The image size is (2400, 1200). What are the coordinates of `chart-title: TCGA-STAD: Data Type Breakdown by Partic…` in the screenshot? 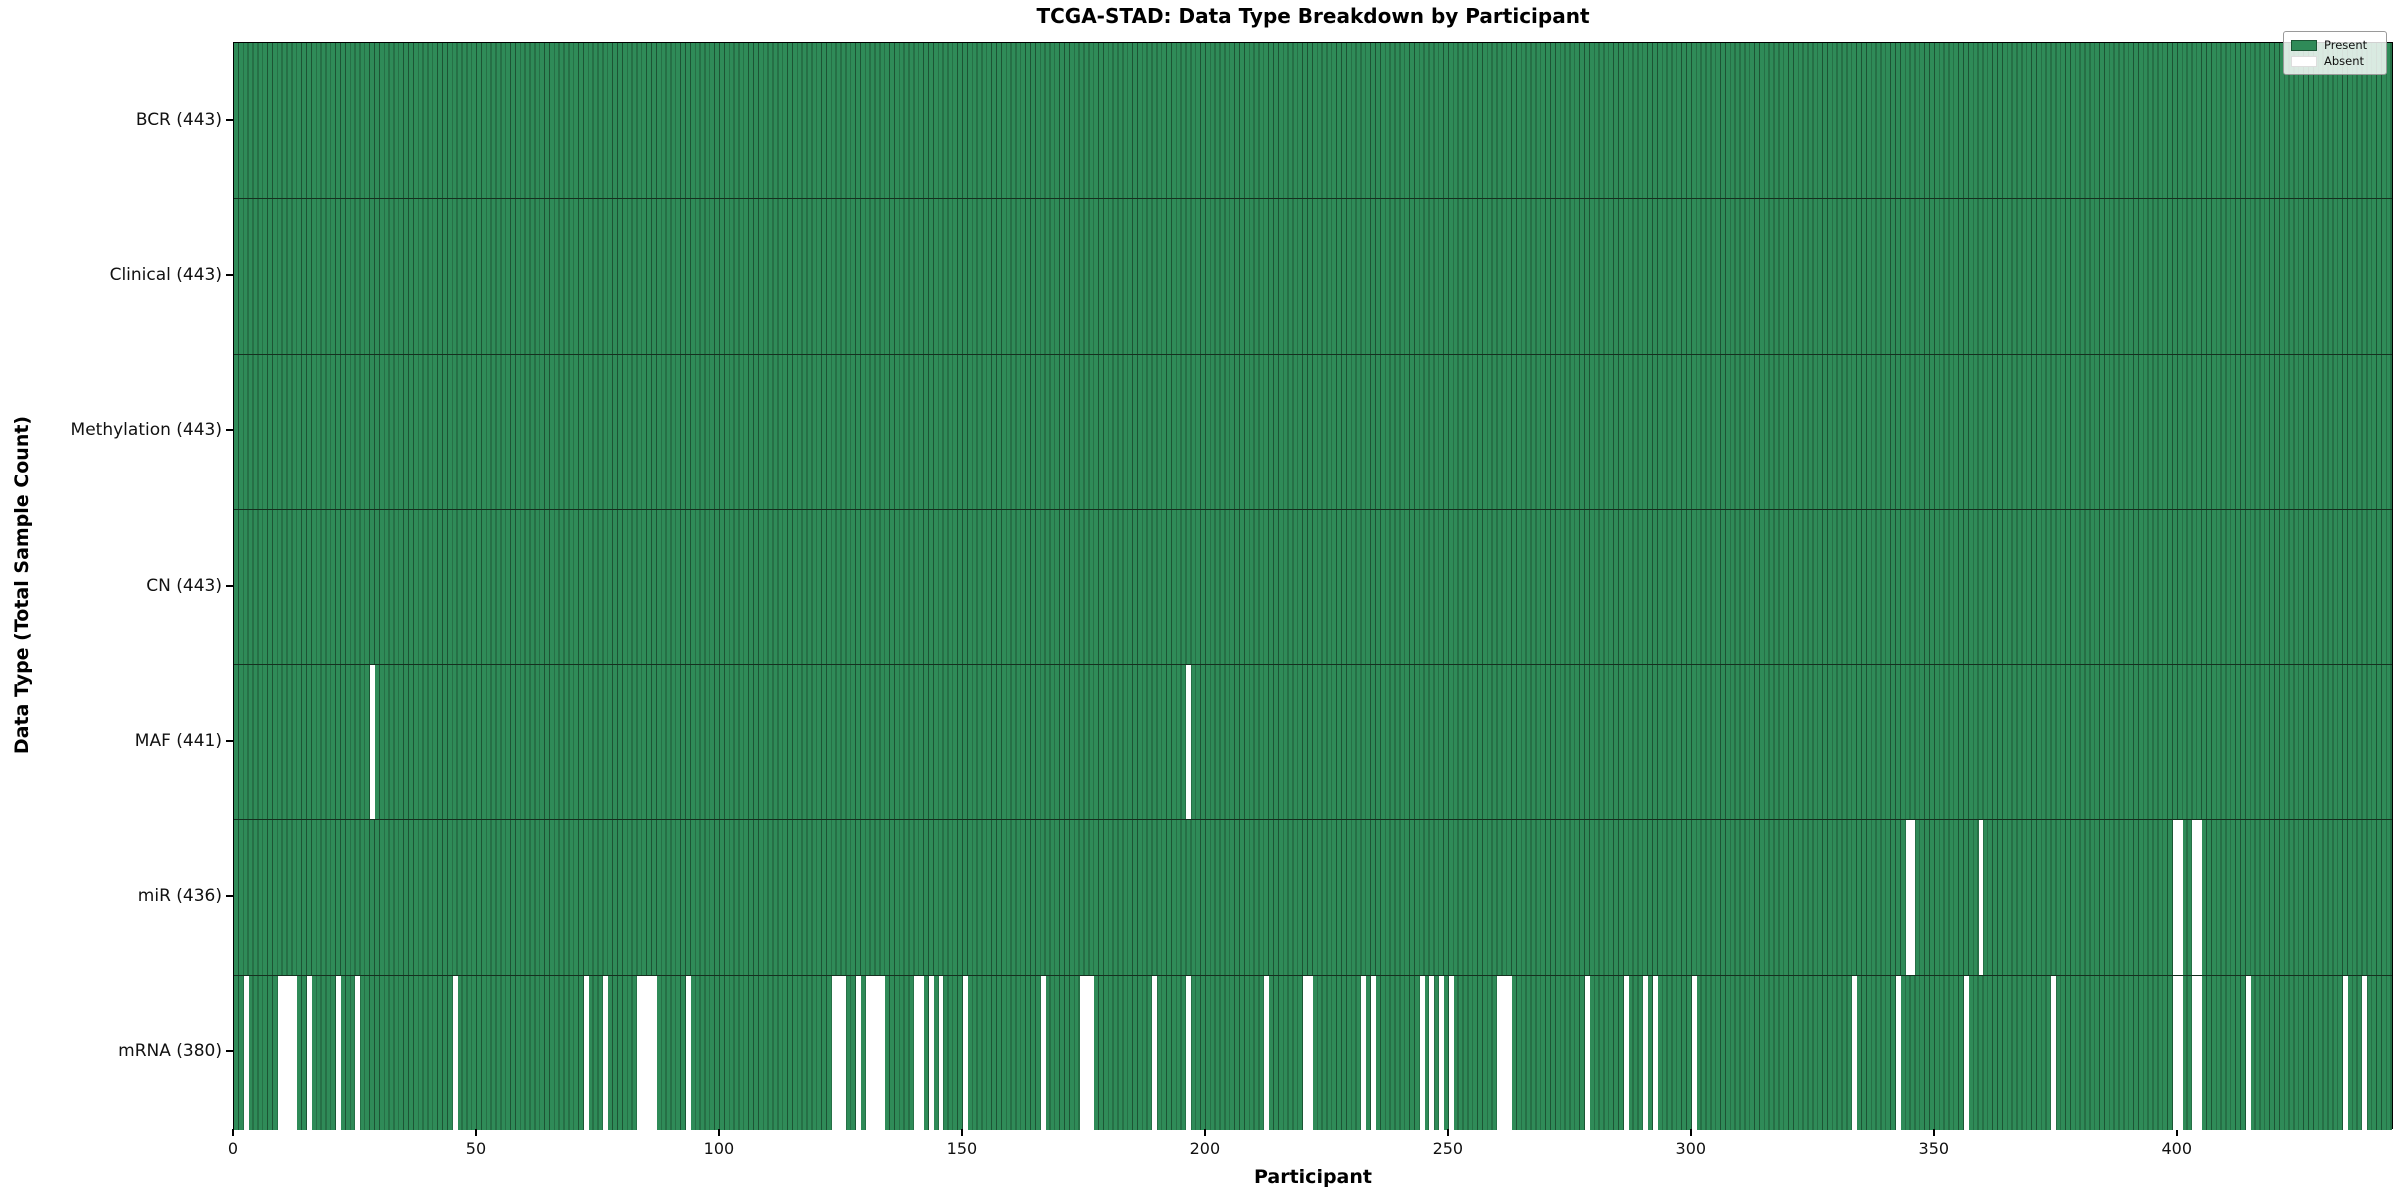 It's located at (1313, 16).